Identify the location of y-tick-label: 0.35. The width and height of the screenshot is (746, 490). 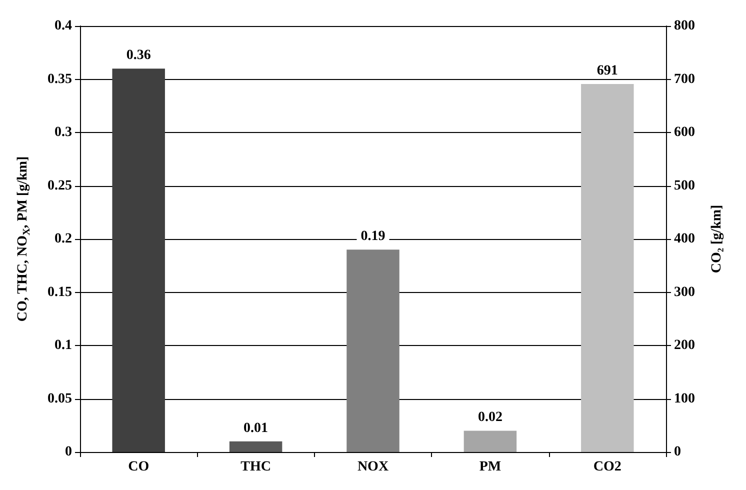
(60, 79).